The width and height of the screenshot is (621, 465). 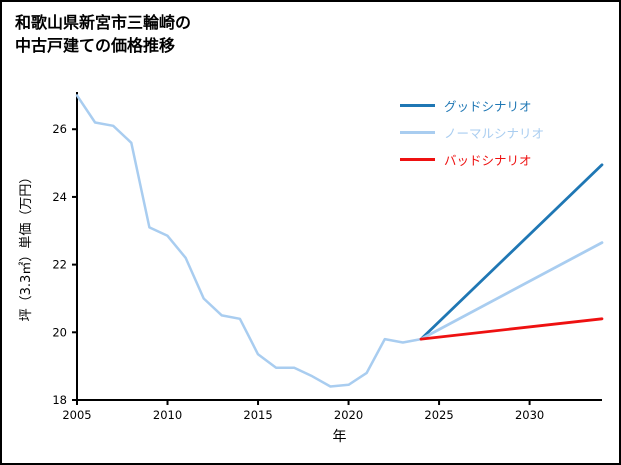 What do you see at coordinates (529, 415) in the screenshot?
I see `x-tick-label: 2030` at bounding box center [529, 415].